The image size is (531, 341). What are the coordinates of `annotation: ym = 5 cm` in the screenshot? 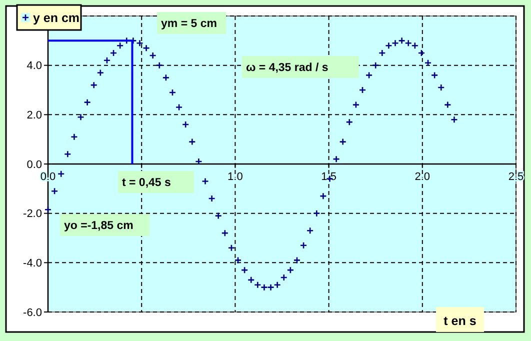 It's located at (189, 24).